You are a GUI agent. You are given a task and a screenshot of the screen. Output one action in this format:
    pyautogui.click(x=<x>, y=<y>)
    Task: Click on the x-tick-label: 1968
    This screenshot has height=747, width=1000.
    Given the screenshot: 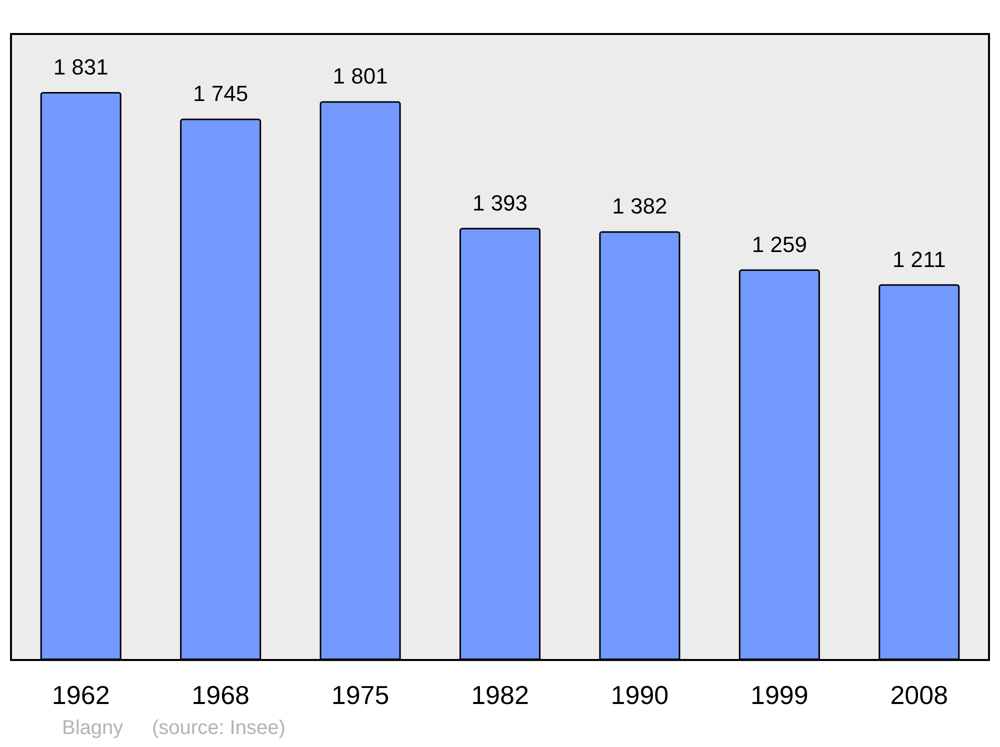 What is the action you would take?
    pyautogui.click(x=221, y=695)
    